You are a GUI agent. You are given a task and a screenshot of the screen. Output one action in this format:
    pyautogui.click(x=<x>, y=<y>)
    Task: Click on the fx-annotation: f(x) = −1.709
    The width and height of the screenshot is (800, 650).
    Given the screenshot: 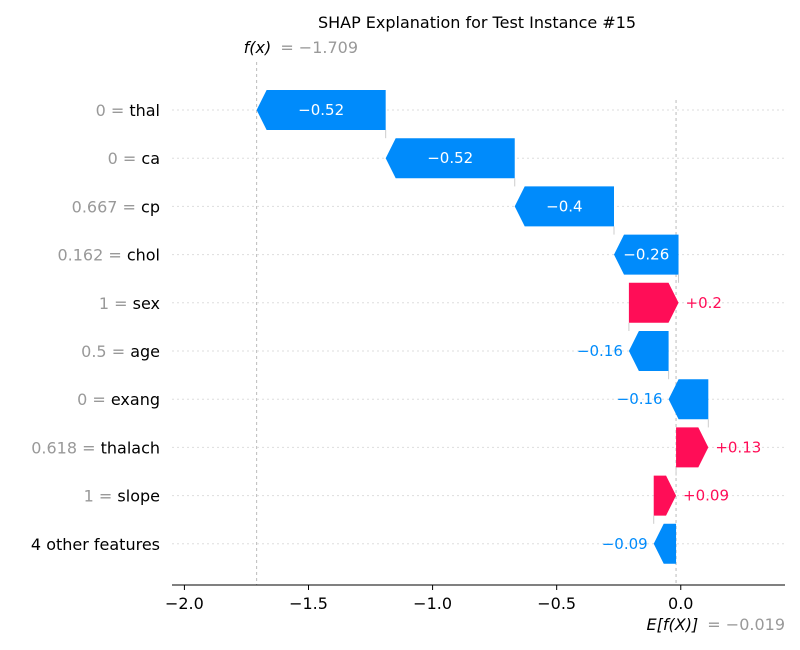 What is the action you would take?
    pyautogui.click(x=301, y=311)
    